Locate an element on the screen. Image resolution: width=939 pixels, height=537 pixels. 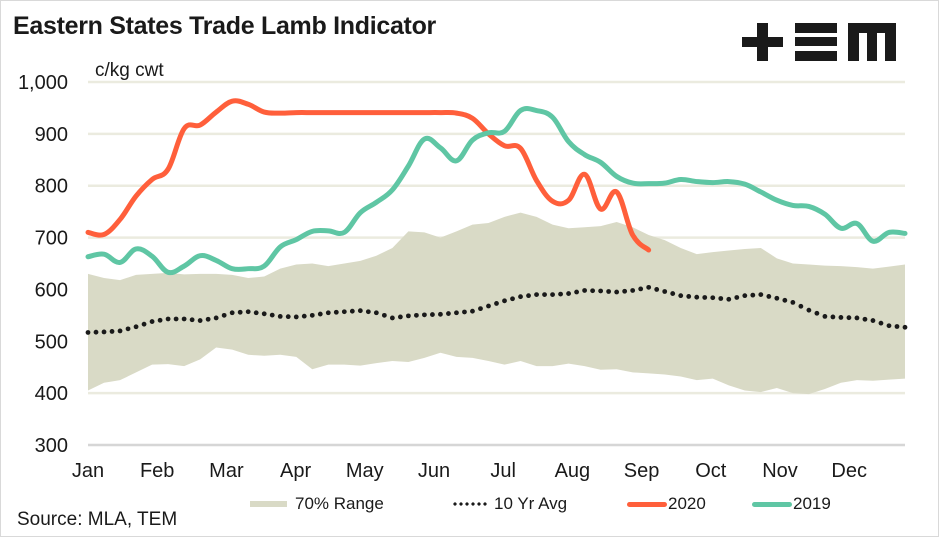
y-tick-label: 600 is located at coordinates (51, 290).